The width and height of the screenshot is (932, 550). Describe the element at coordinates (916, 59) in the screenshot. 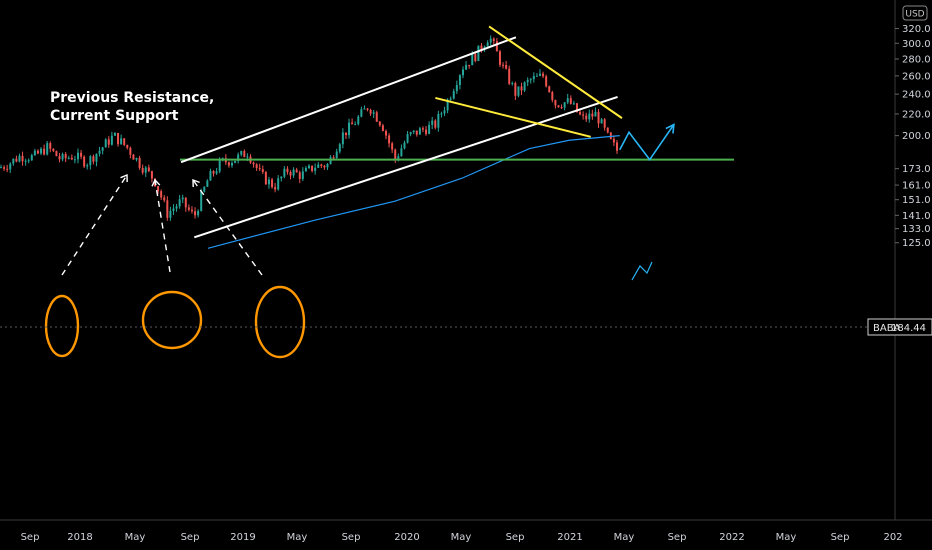

I see `y-tick-label: 280.0` at that location.